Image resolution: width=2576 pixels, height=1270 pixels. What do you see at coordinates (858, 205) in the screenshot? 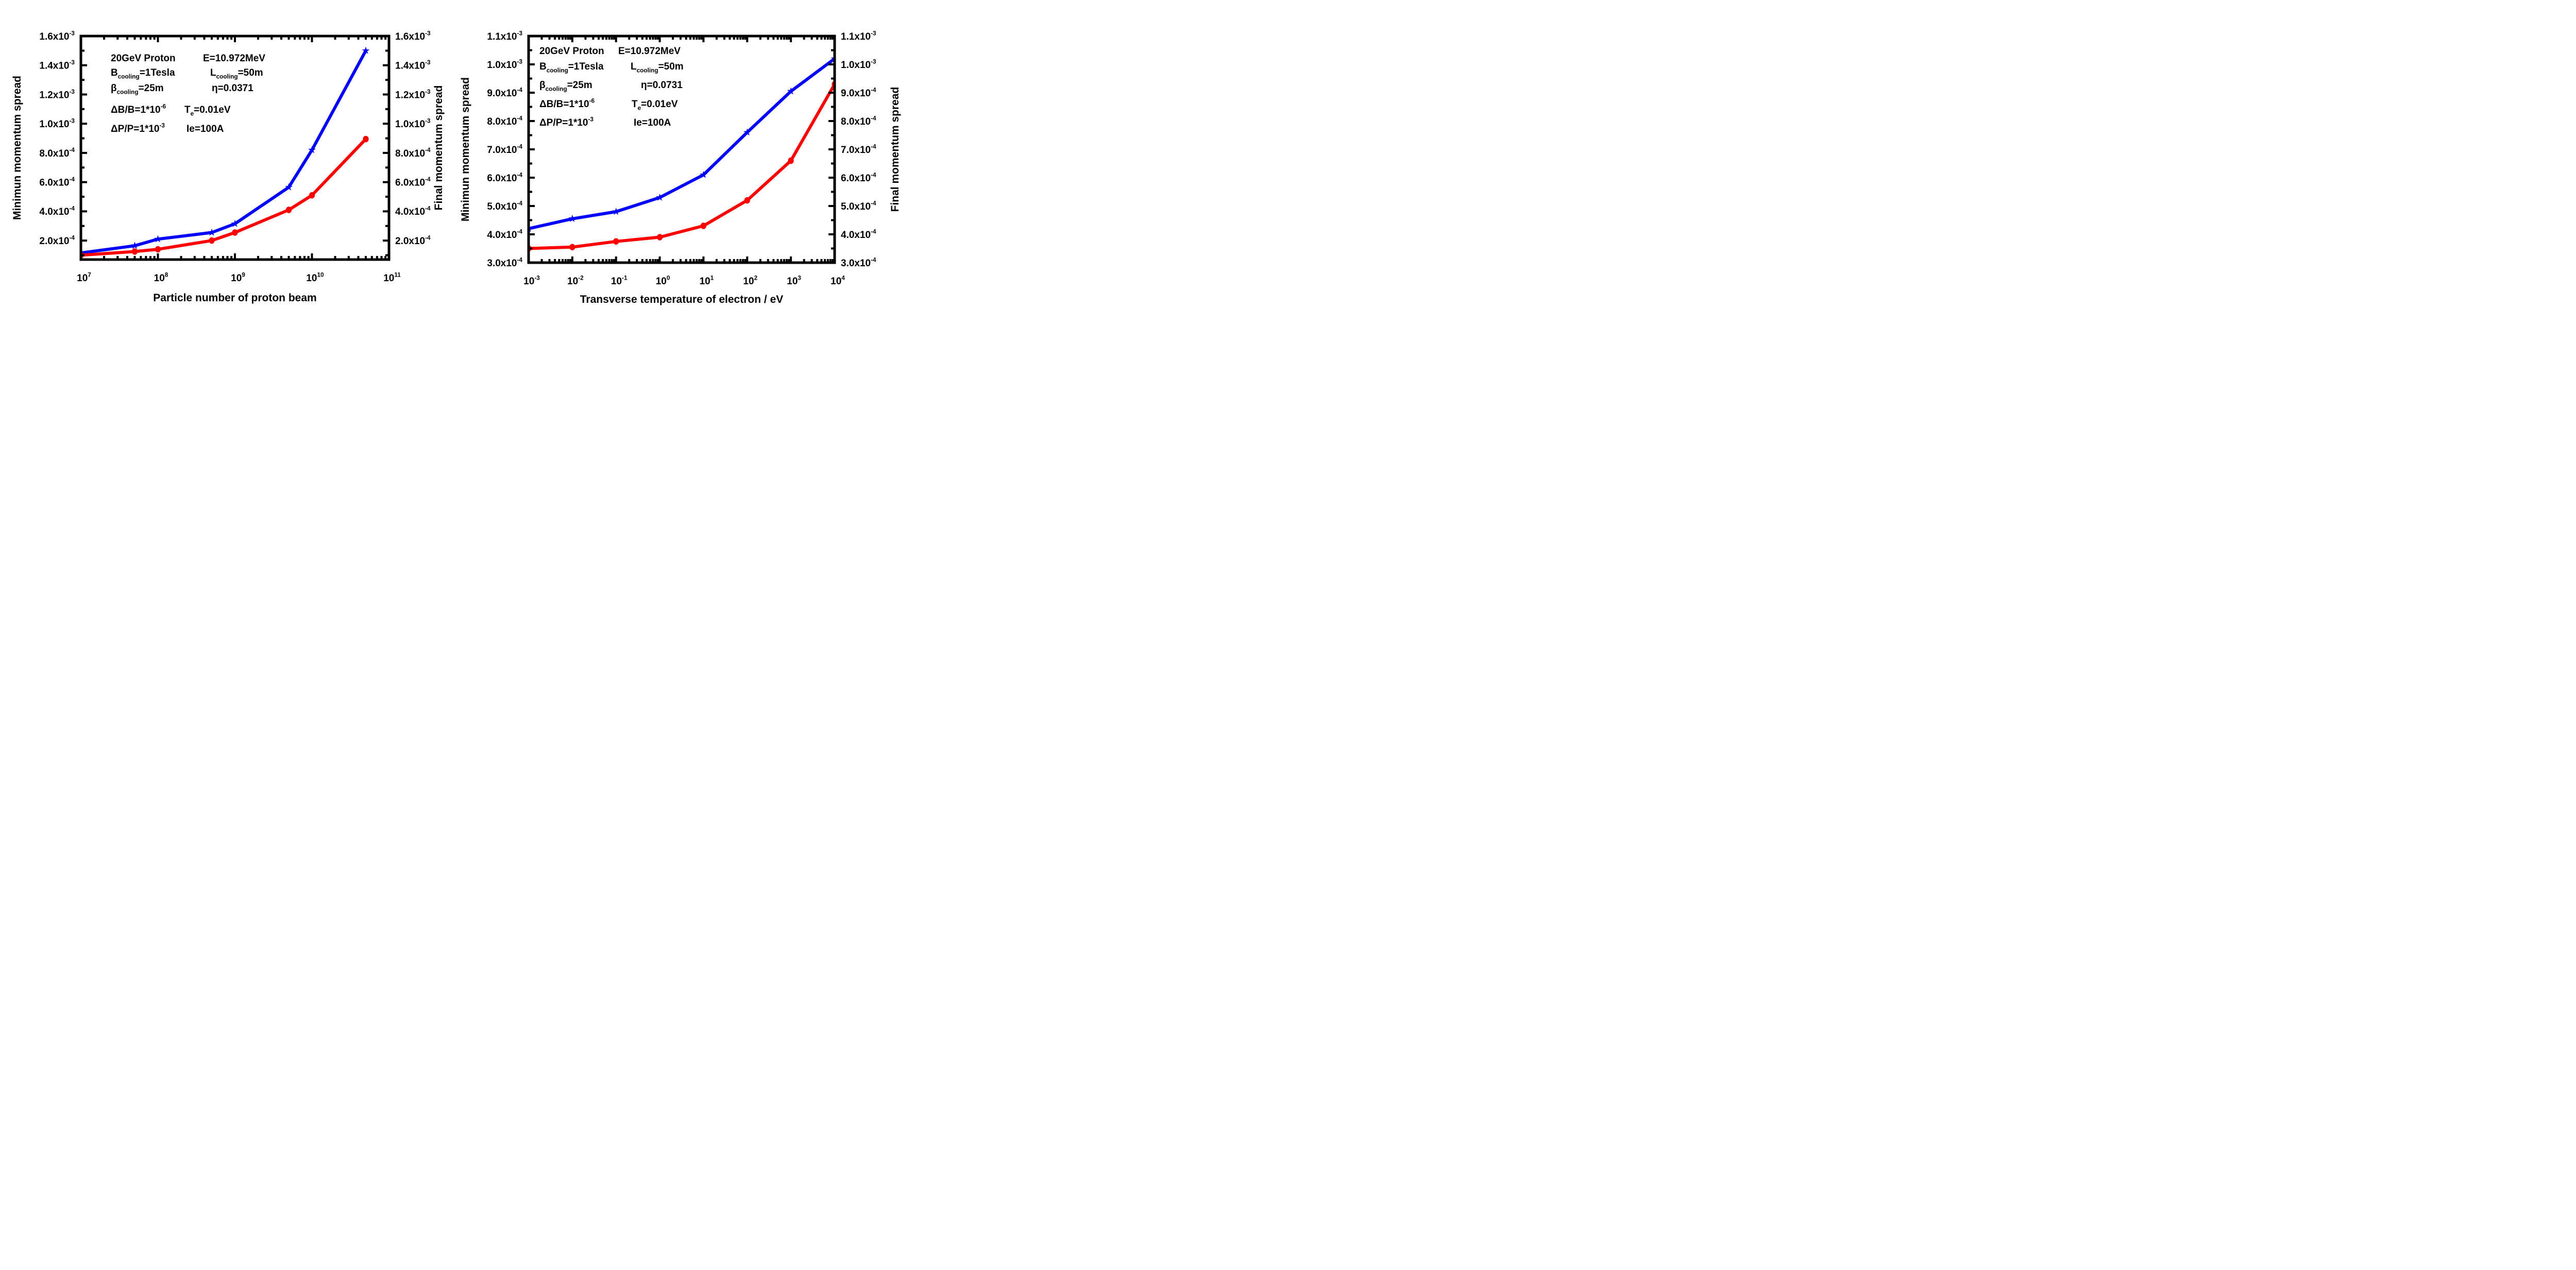
I see `y-right-tick-label: 5.0x10⁻⁴` at bounding box center [858, 205].